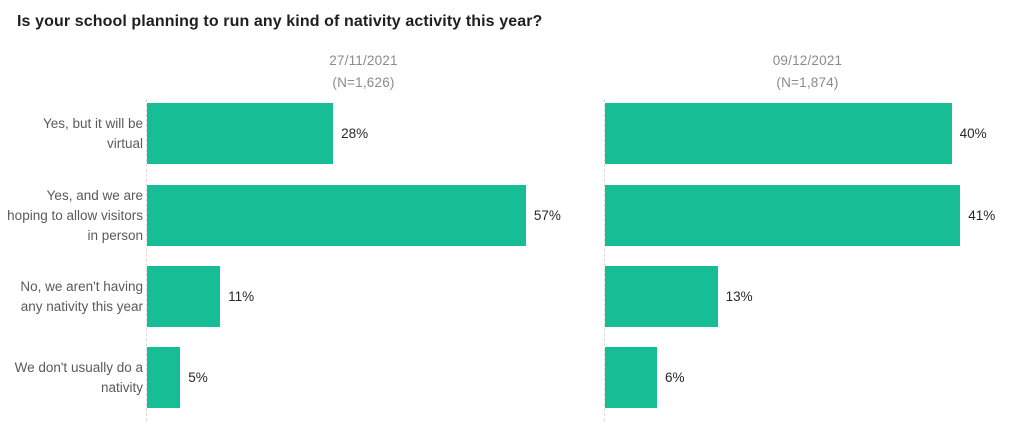 The height and width of the screenshot is (431, 1024). I want to click on bar-value-label: 13%, so click(739, 296).